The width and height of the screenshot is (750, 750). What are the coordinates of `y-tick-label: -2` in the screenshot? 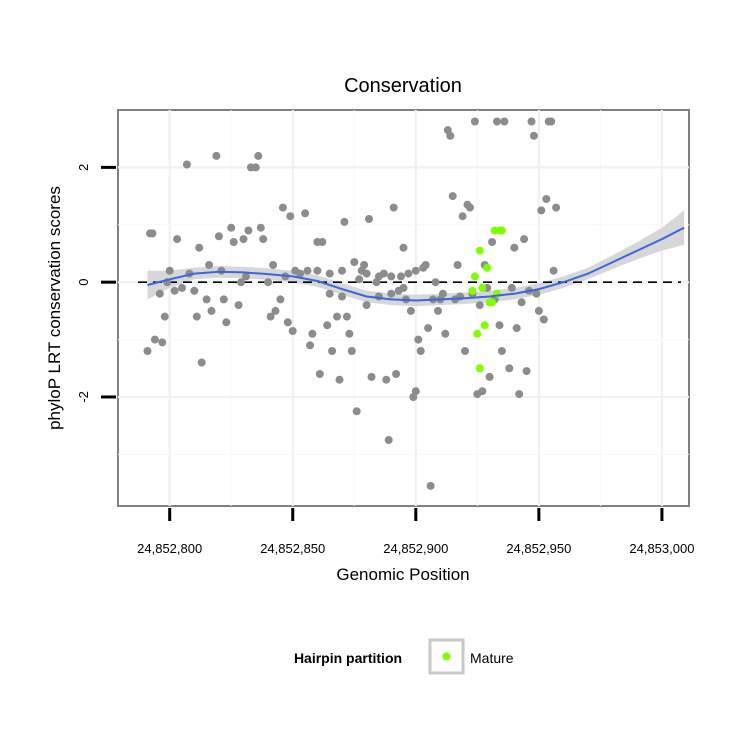 It's located at (83, 397).